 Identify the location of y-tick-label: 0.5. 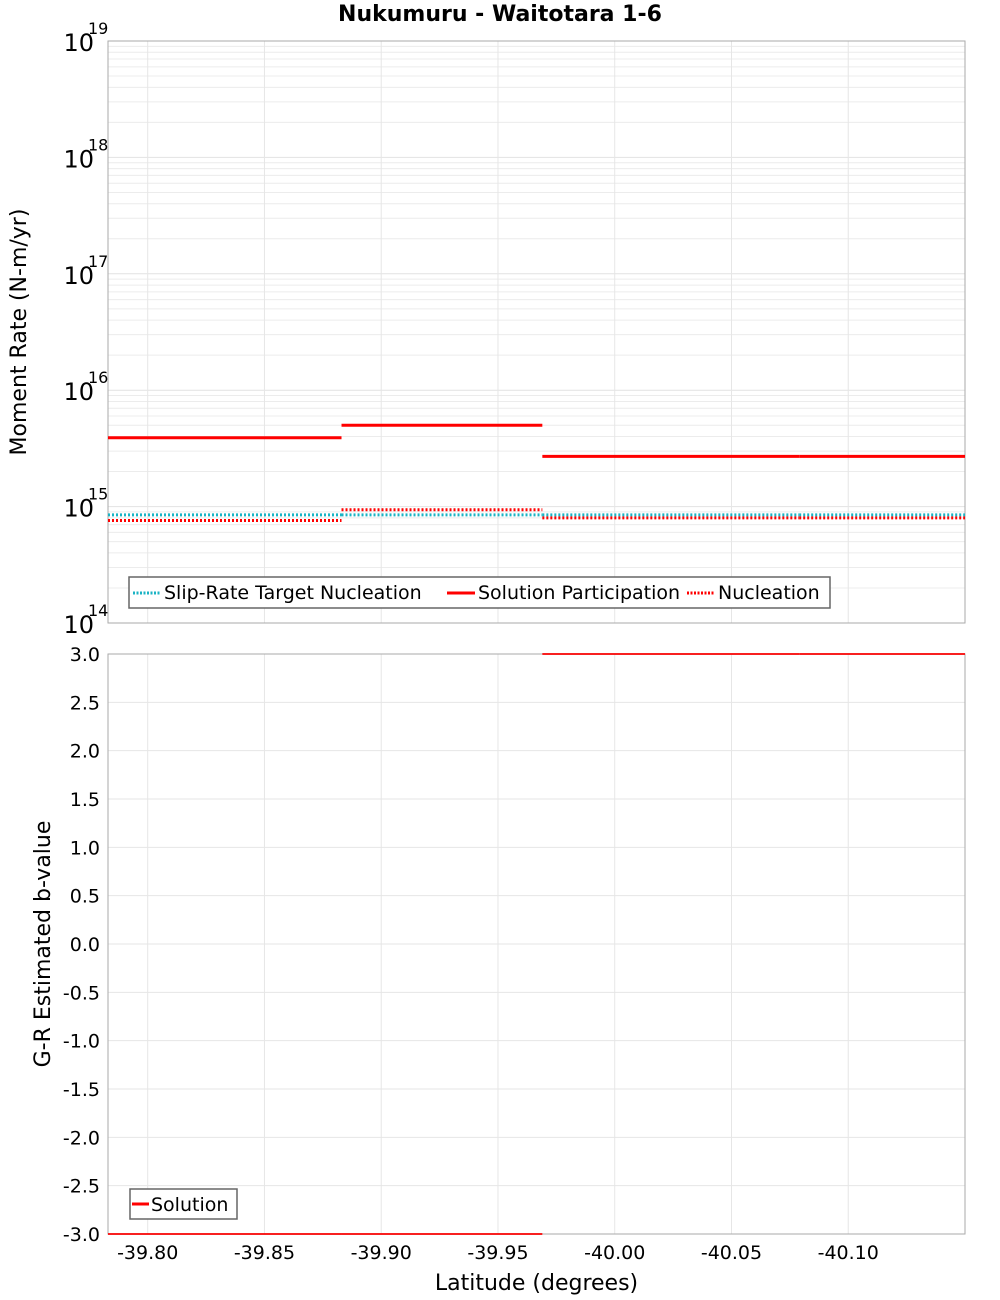
(85, 897).